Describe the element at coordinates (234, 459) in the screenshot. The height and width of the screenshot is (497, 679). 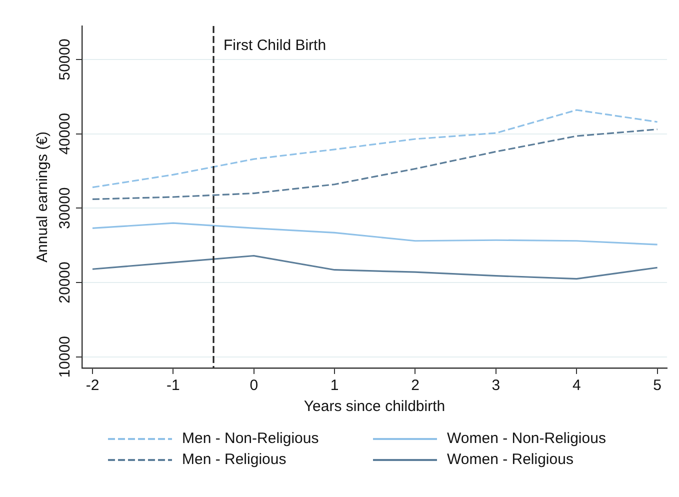
I see `legend-label: Men - Religious` at that location.